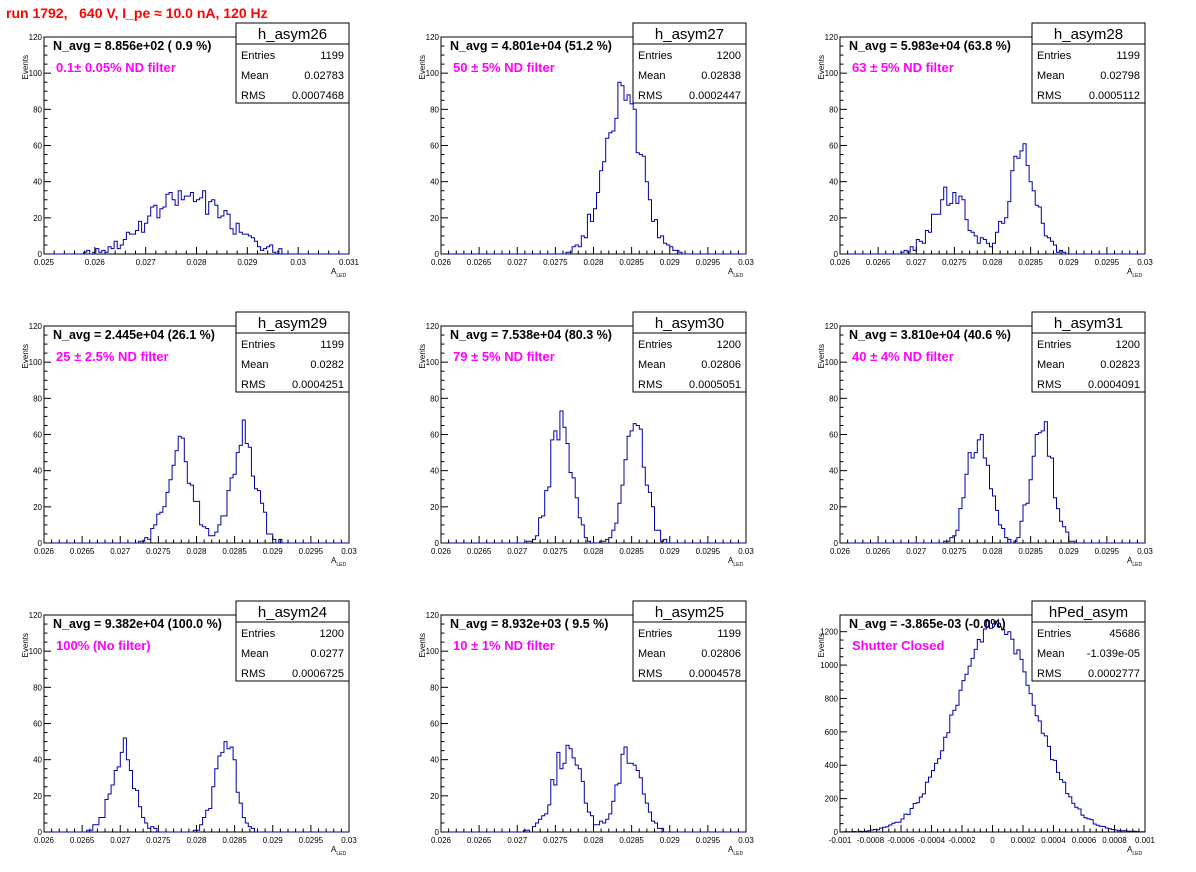 This screenshot has width=1196, height=872. Describe the element at coordinates (1124, 634) in the screenshot. I see `stat-value: 45686` at that location.